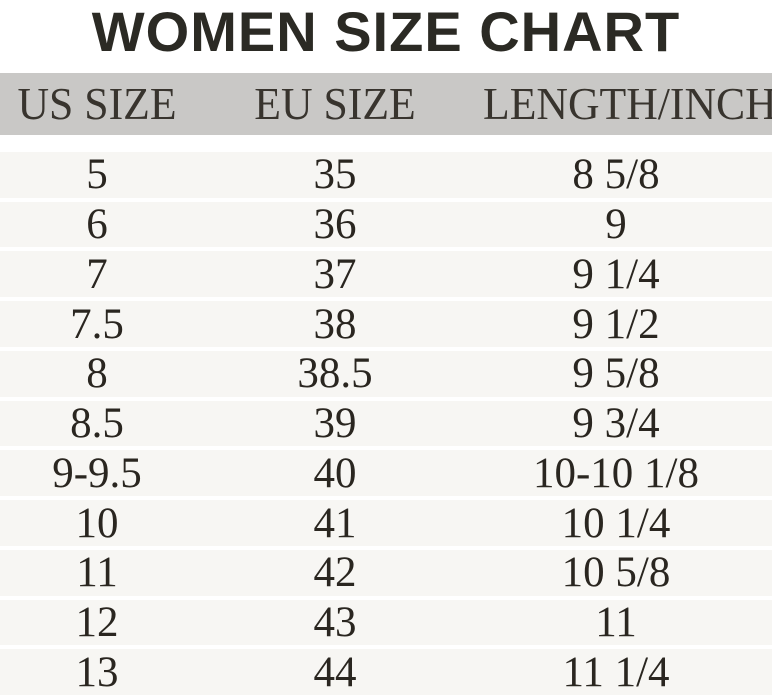  What do you see at coordinates (97, 374) in the screenshot?
I see `cell-us-size: 8` at bounding box center [97, 374].